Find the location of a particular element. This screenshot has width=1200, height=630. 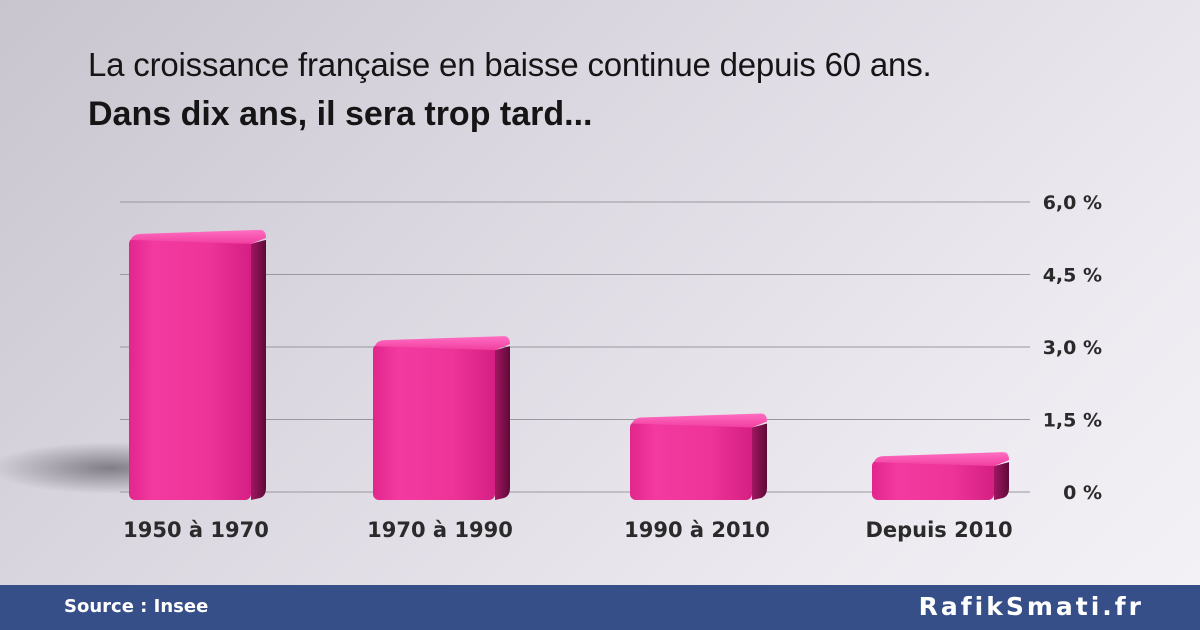

brand-link: RafikSmati.fr is located at coordinates (1031, 606).